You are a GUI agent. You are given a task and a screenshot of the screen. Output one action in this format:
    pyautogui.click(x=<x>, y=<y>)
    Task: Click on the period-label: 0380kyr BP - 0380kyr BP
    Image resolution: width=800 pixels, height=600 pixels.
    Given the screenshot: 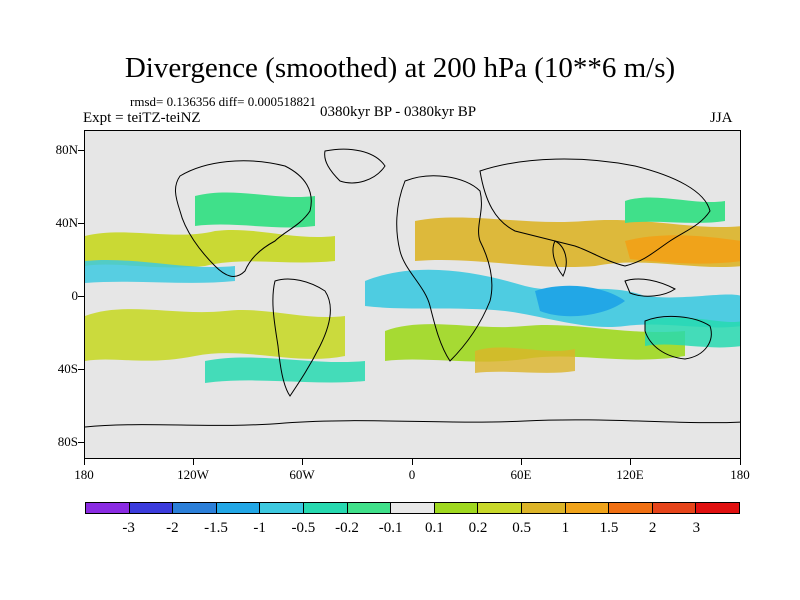 What is the action you would take?
    pyautogui.click(x=398, y=112)
    